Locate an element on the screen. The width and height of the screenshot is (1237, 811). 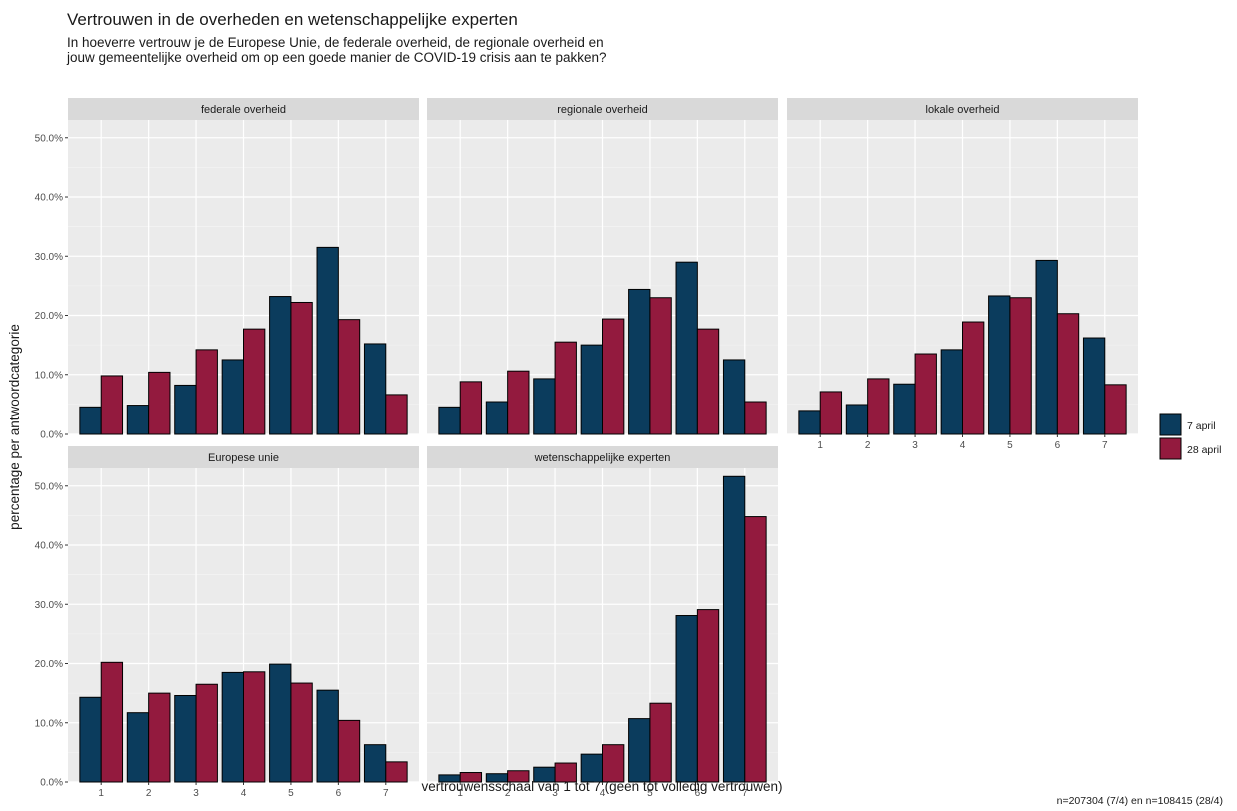
y-tick-label: 30.0% is located at coordinates (49, 605).